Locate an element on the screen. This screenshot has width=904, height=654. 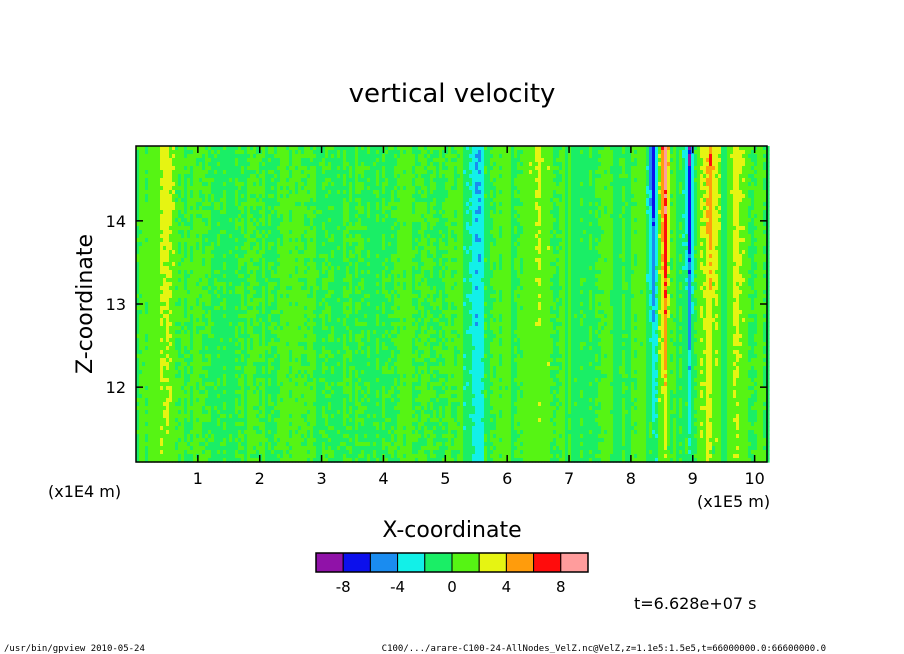
x-tick-label: 10 is located at coordinates (754, 478).